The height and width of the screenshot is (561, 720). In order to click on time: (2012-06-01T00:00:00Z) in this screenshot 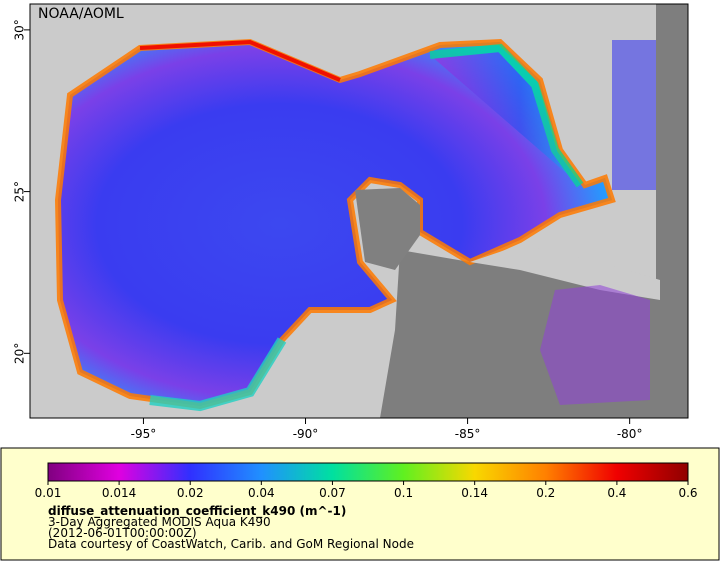, I will do `click(122, 533)`.